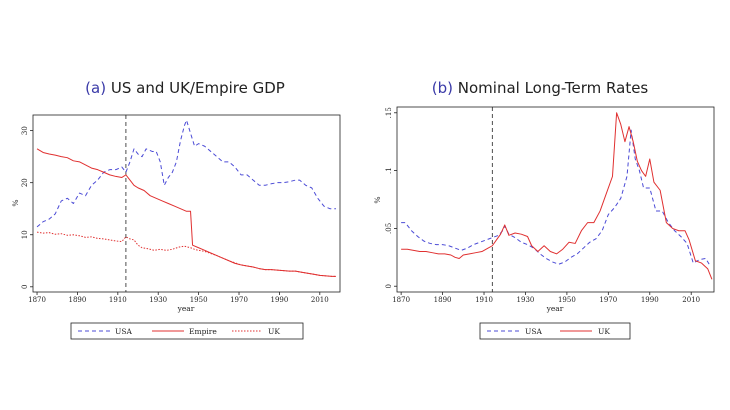 The width and height of the screenshot is (730, 410). I want to click on panel-a-series-uk-line, so click(186, 254).